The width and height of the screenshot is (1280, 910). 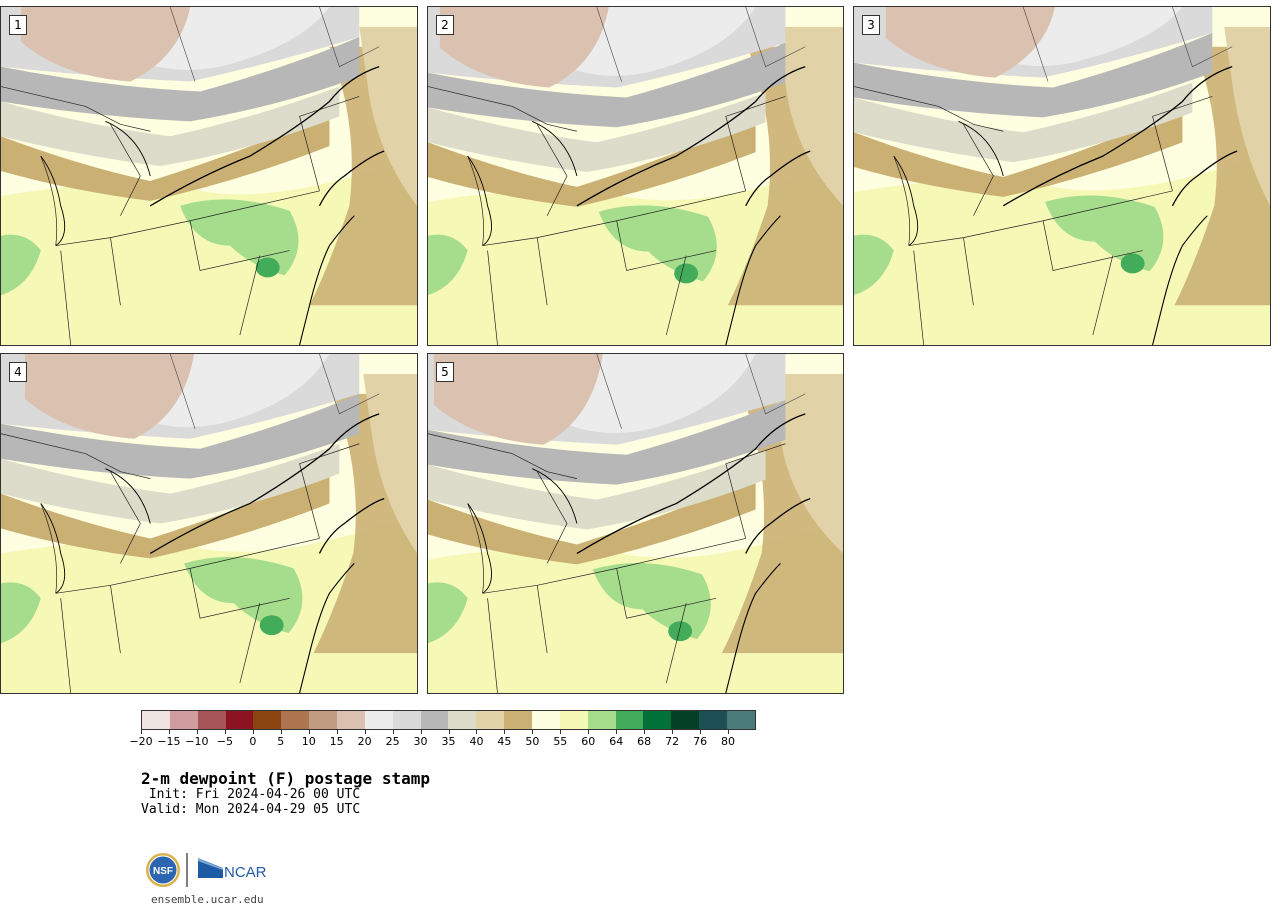 What do you see at coordinates (224, 741) in the screenshot?
I see `colorbar-tick-label: −5` at bounding box center [224, 741].